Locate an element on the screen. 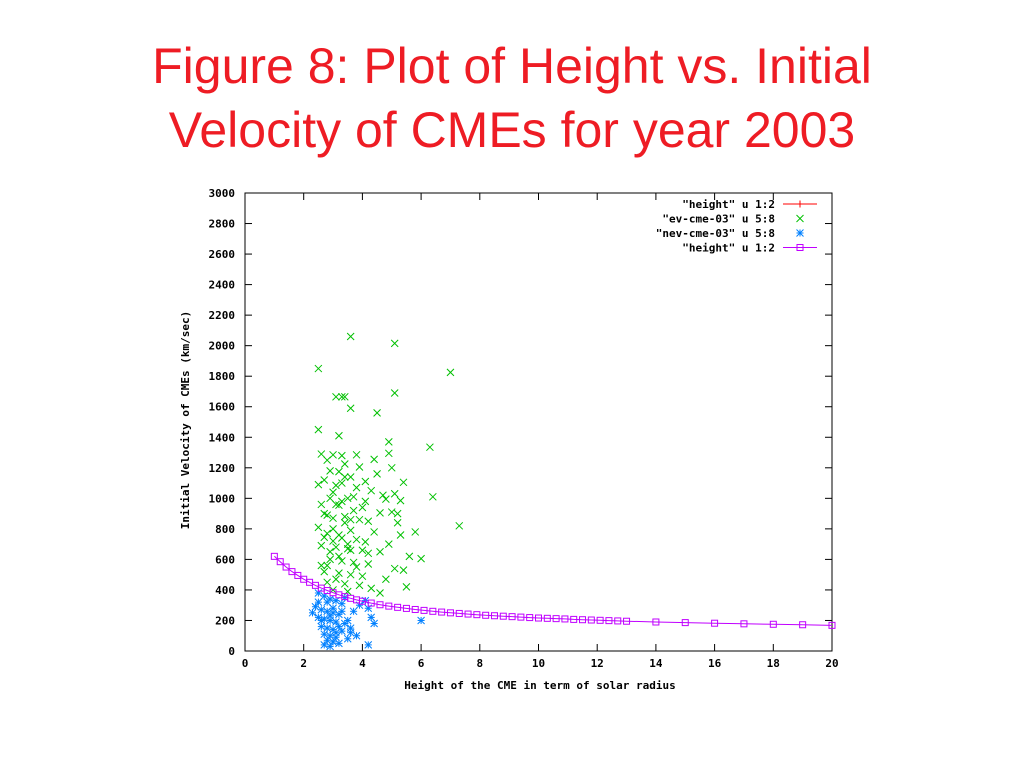  y-axis-title: Initial Velocity of CMEs (km/sec) is located at coordinates (185, 420).